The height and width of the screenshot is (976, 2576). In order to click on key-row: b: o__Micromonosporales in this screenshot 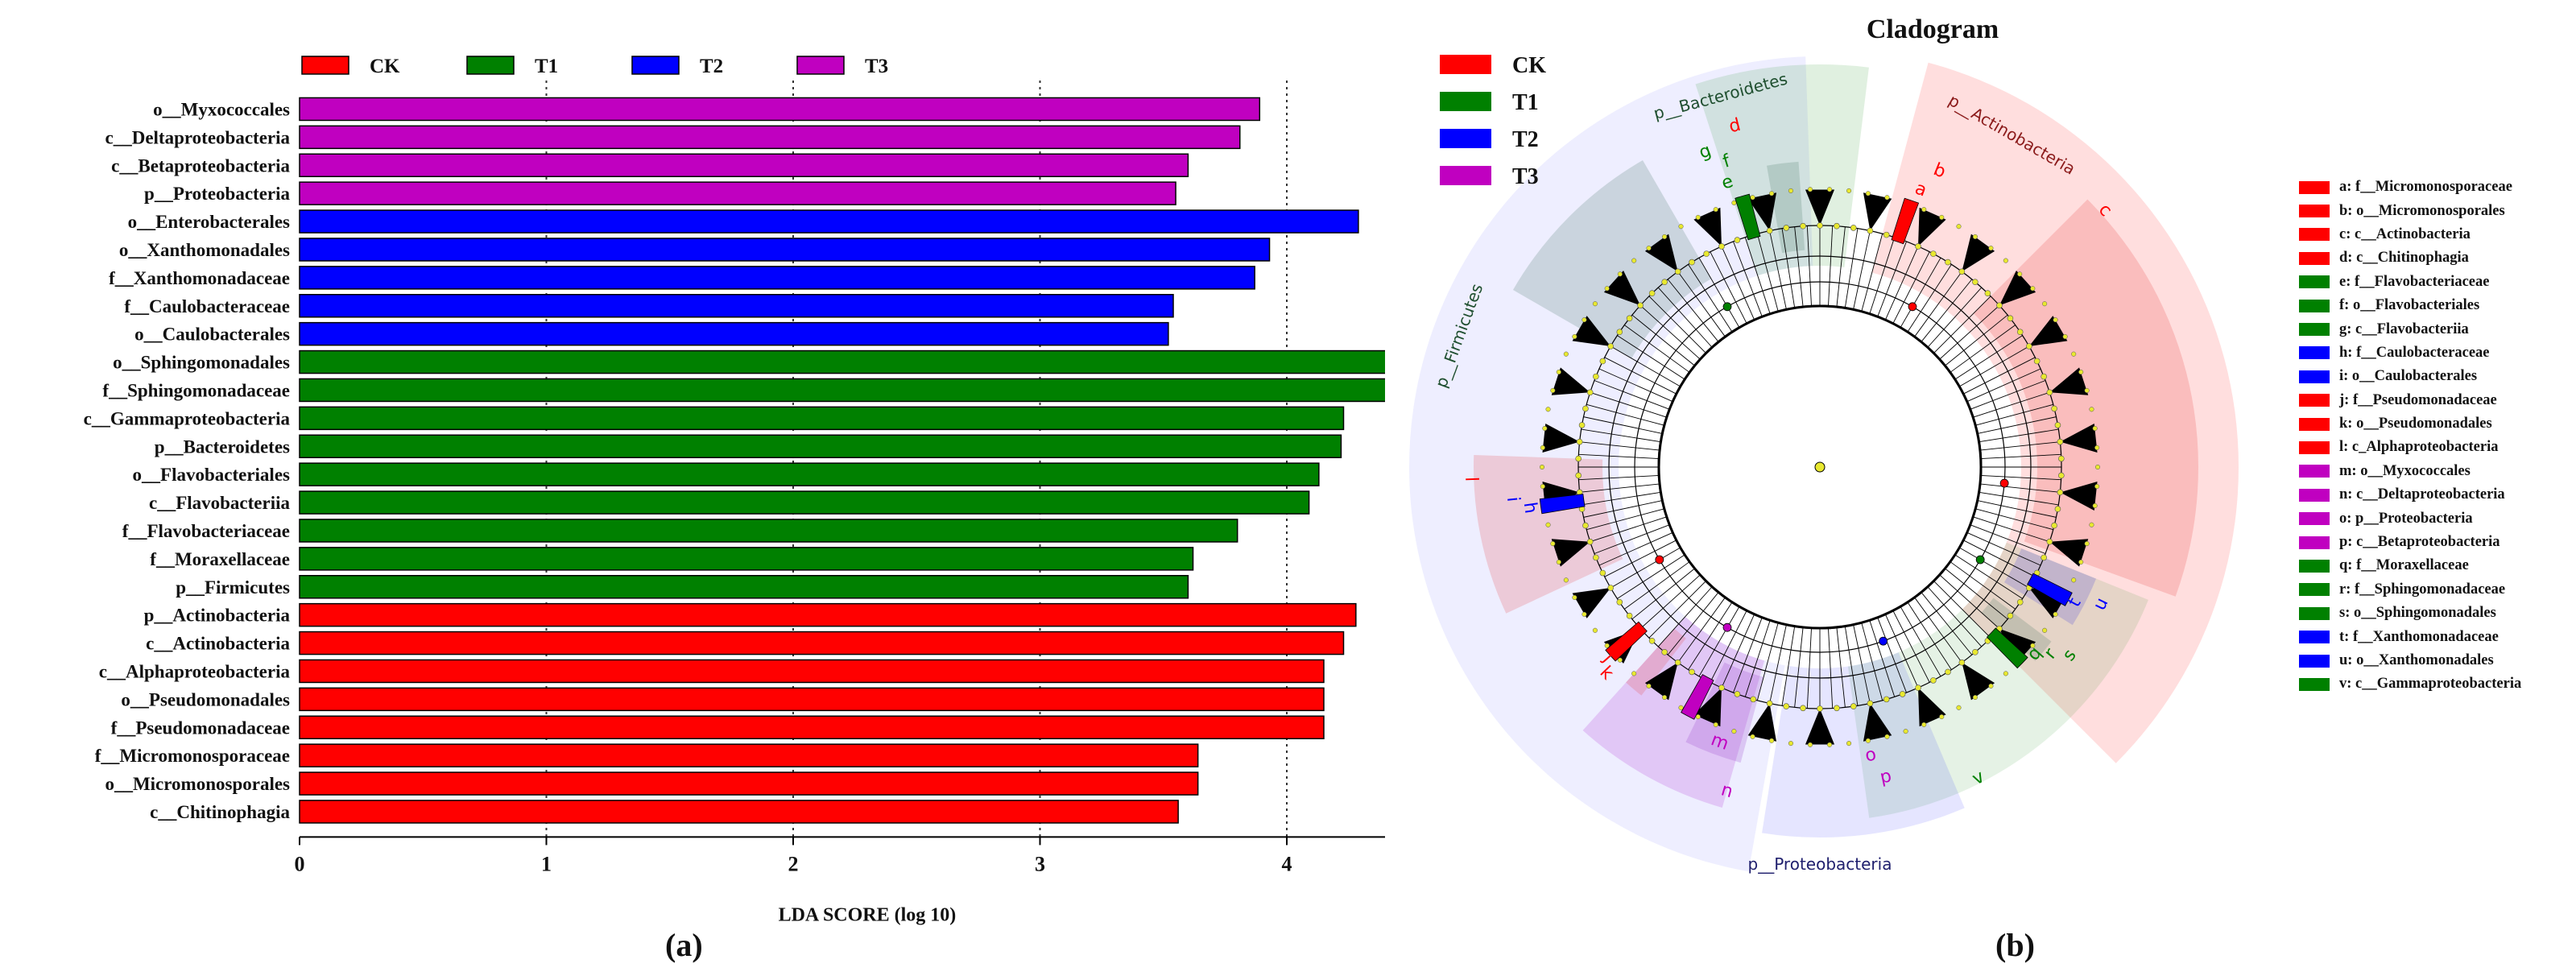, I will do `click(2436, 210)`.